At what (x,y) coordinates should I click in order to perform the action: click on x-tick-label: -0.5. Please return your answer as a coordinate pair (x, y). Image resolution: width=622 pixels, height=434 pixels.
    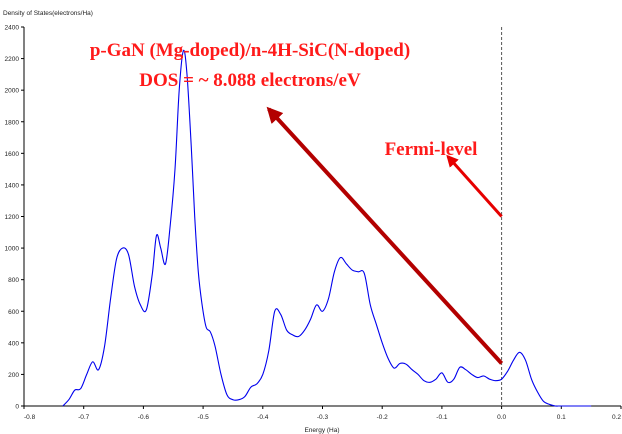
    Looking at the image, I should click on (203, 417).